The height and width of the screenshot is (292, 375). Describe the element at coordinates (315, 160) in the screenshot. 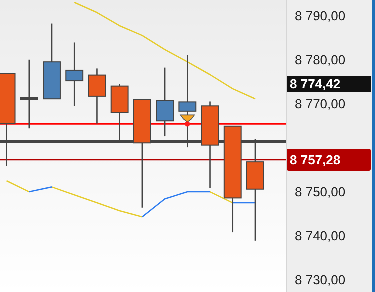

I see `ref-line-label: 8 757,28` at that location.